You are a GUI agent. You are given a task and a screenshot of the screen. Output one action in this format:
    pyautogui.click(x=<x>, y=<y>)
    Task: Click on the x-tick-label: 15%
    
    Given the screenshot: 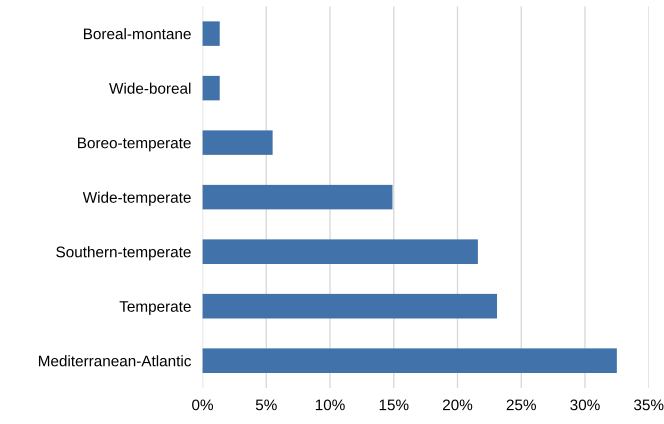 What is the action you would take?
    pyautogui.click(x=394, y=405)
    